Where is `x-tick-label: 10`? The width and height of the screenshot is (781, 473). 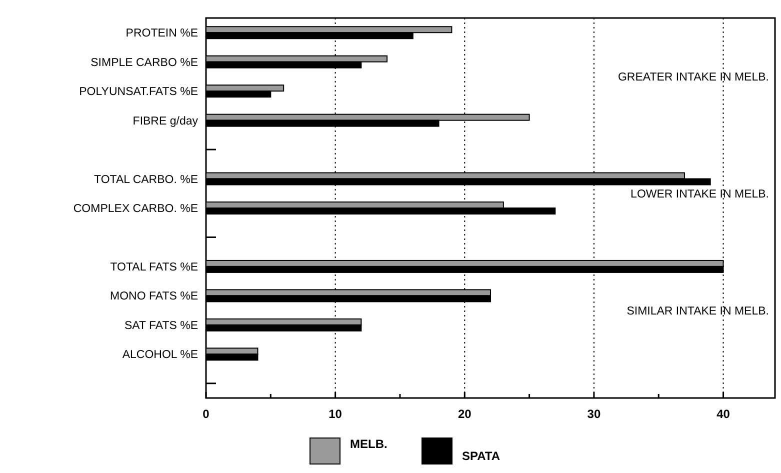 x-tick-label: 10 is located at coordinates (335, 414).